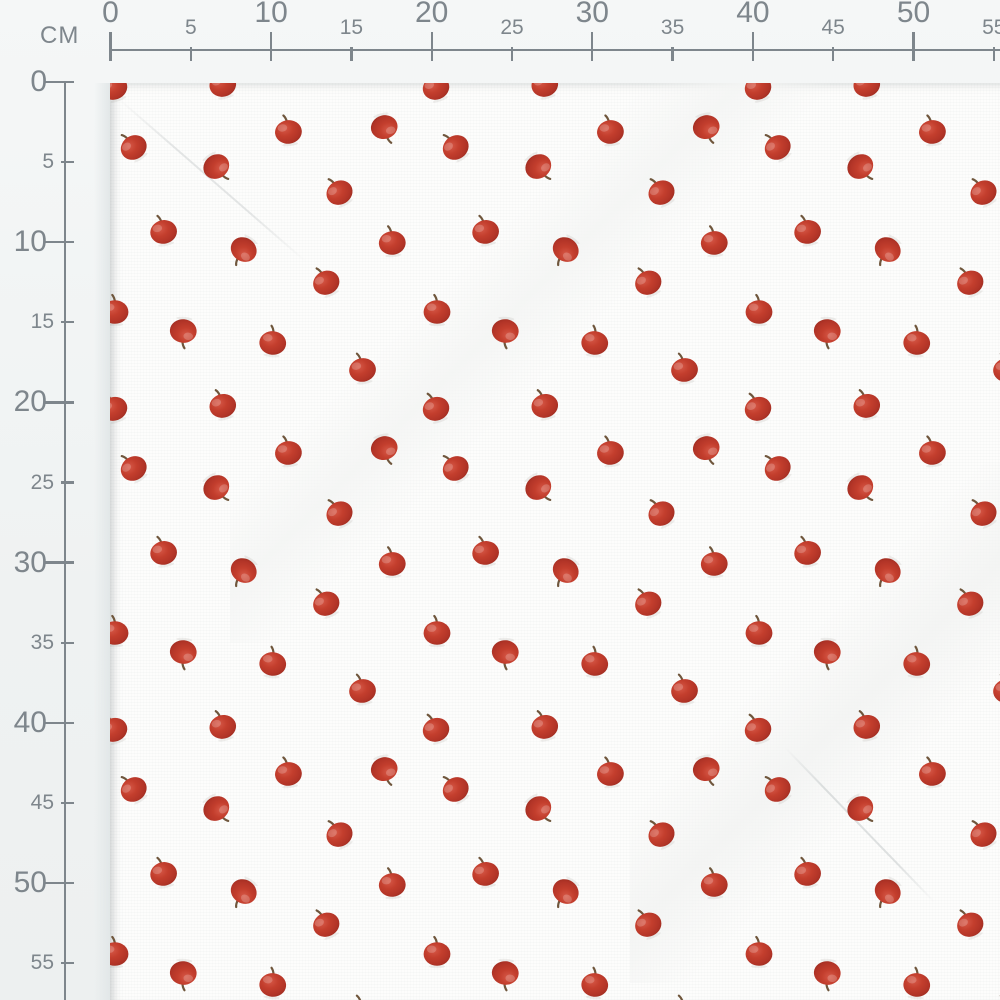  Describe the element at coordinates (65, 540) in the screenshot. I see `vertical-ruler-line` at that location.